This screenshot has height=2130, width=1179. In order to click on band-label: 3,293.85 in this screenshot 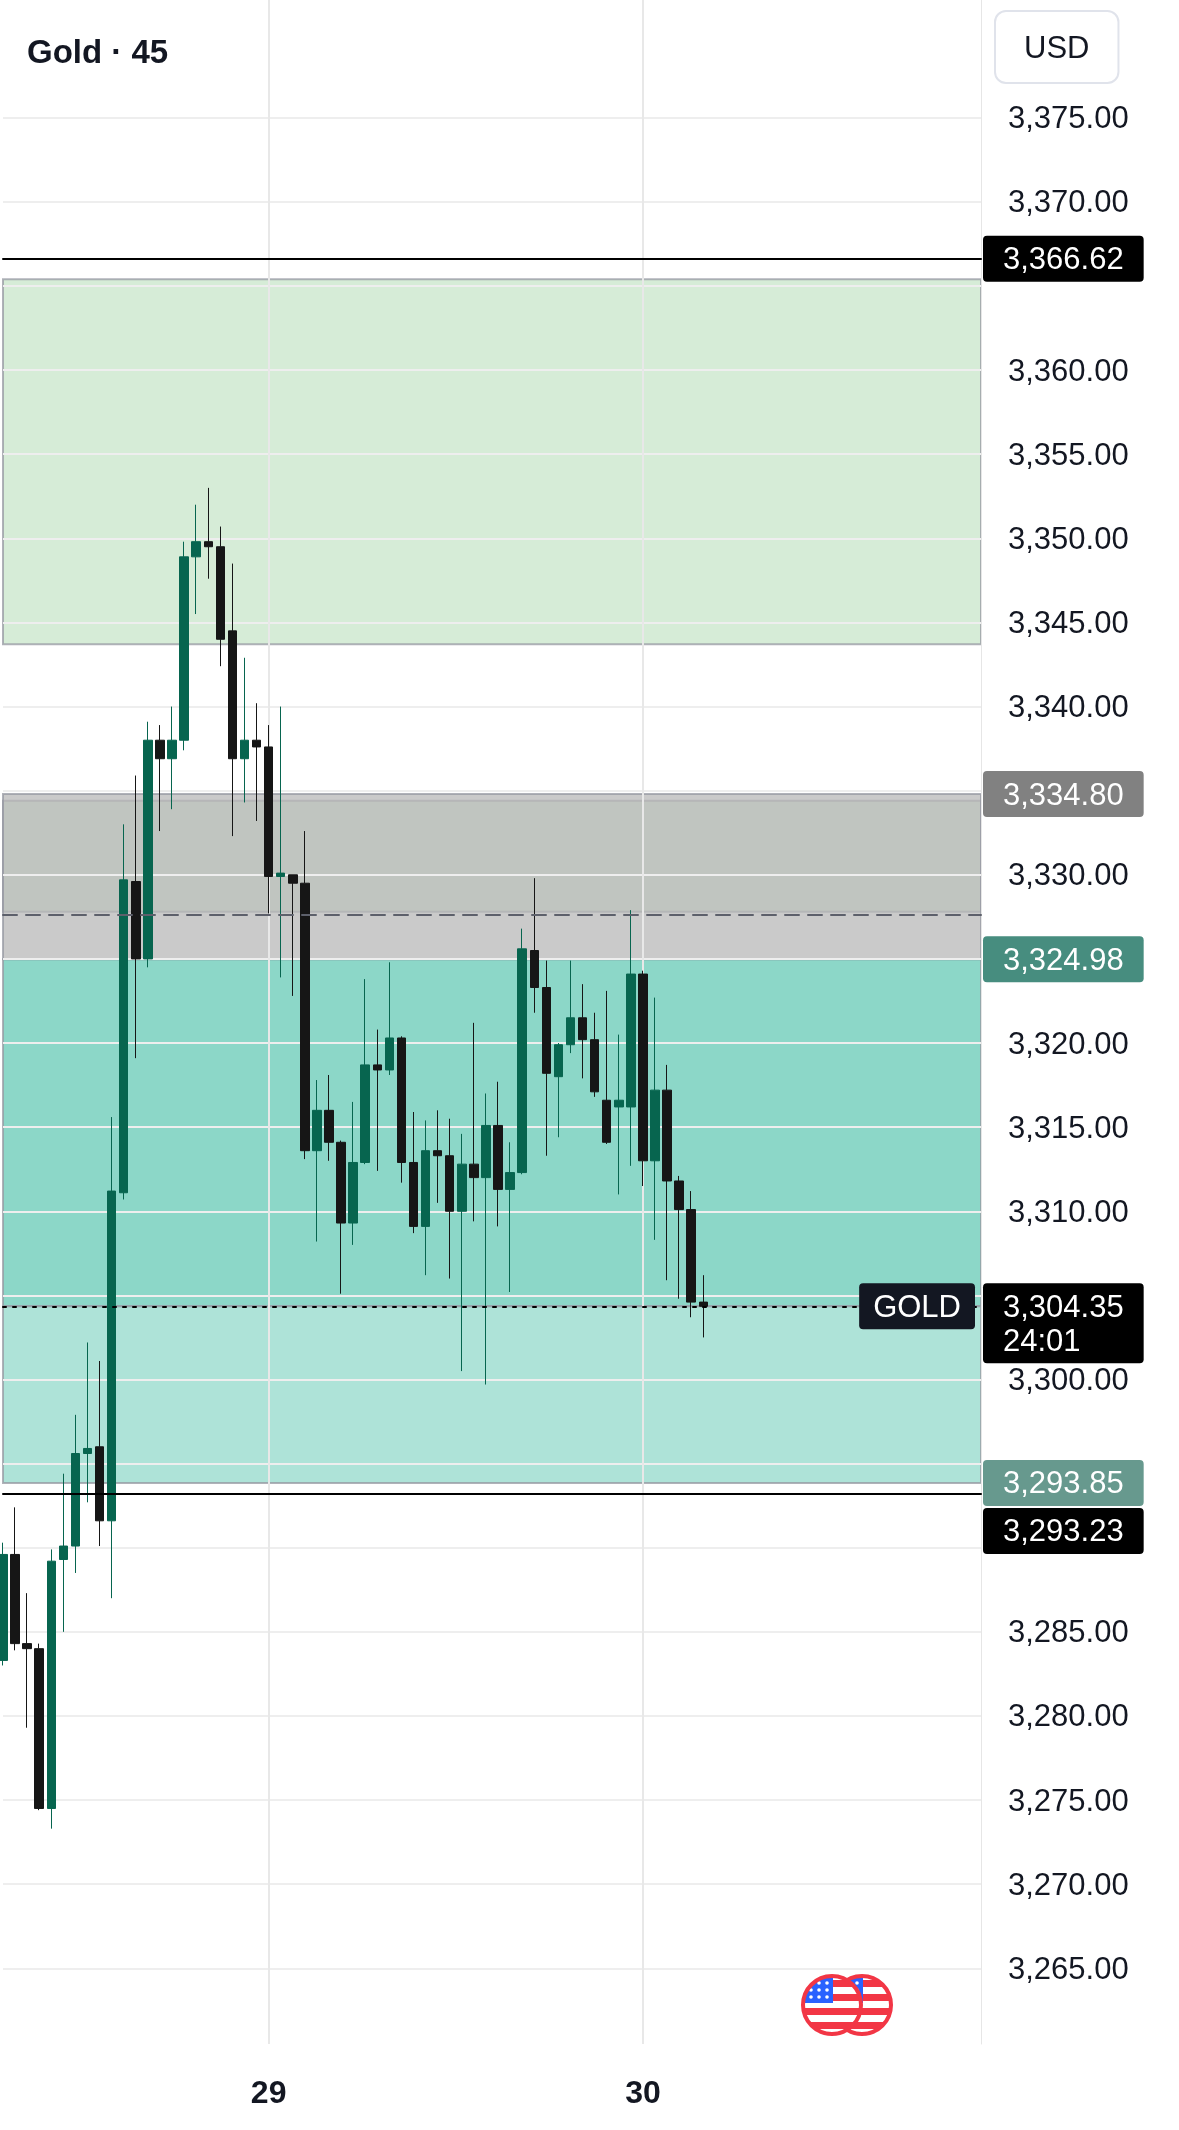, I will do `click(1063, 1483)`.